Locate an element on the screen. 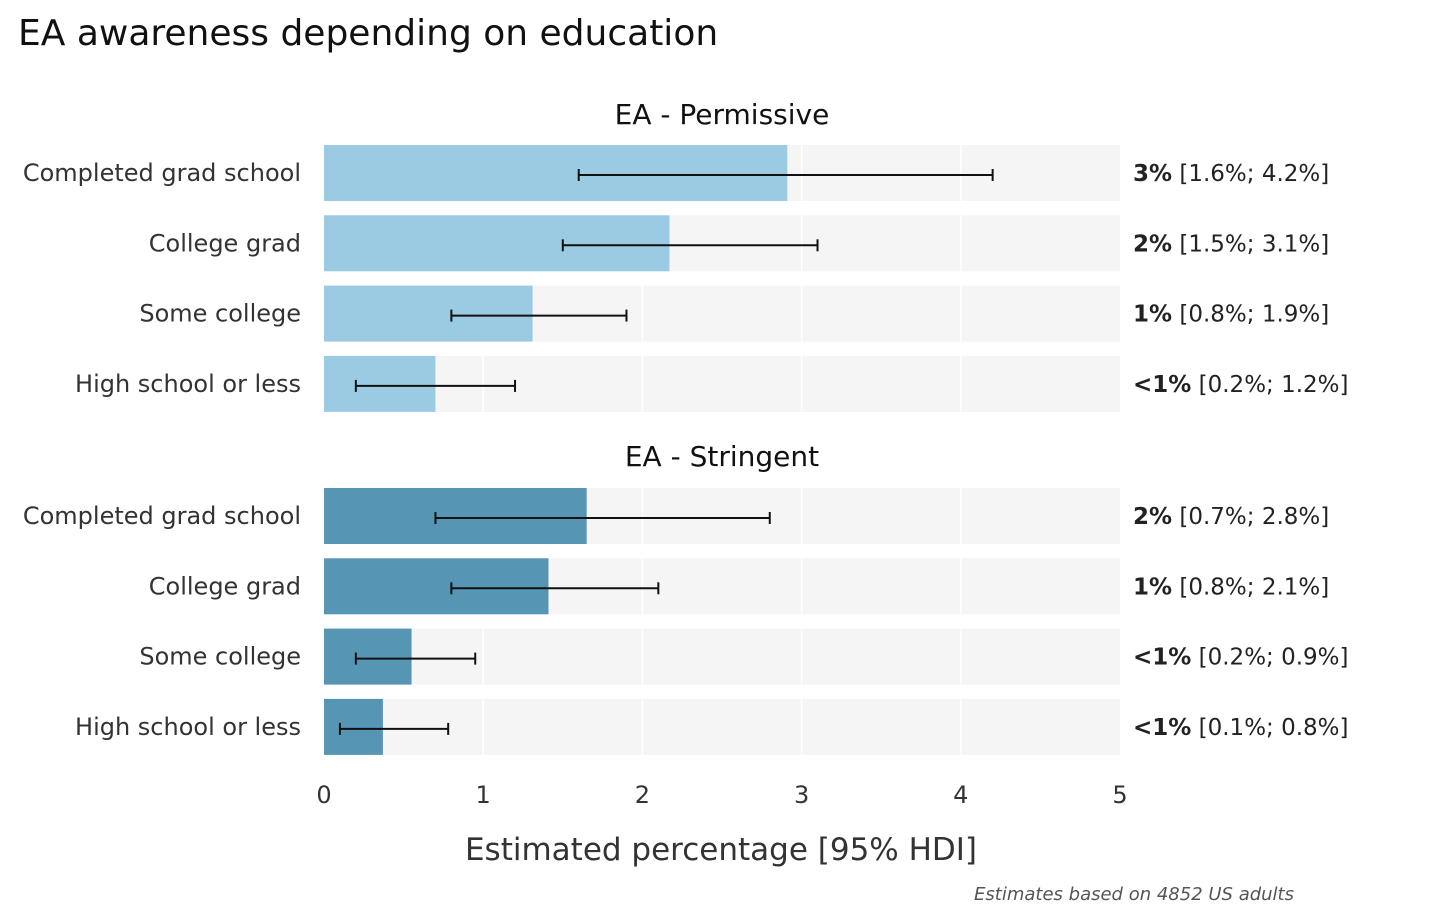  ci-interval: [0.1%; 0.8%] is located at coordinates (1269, 728).